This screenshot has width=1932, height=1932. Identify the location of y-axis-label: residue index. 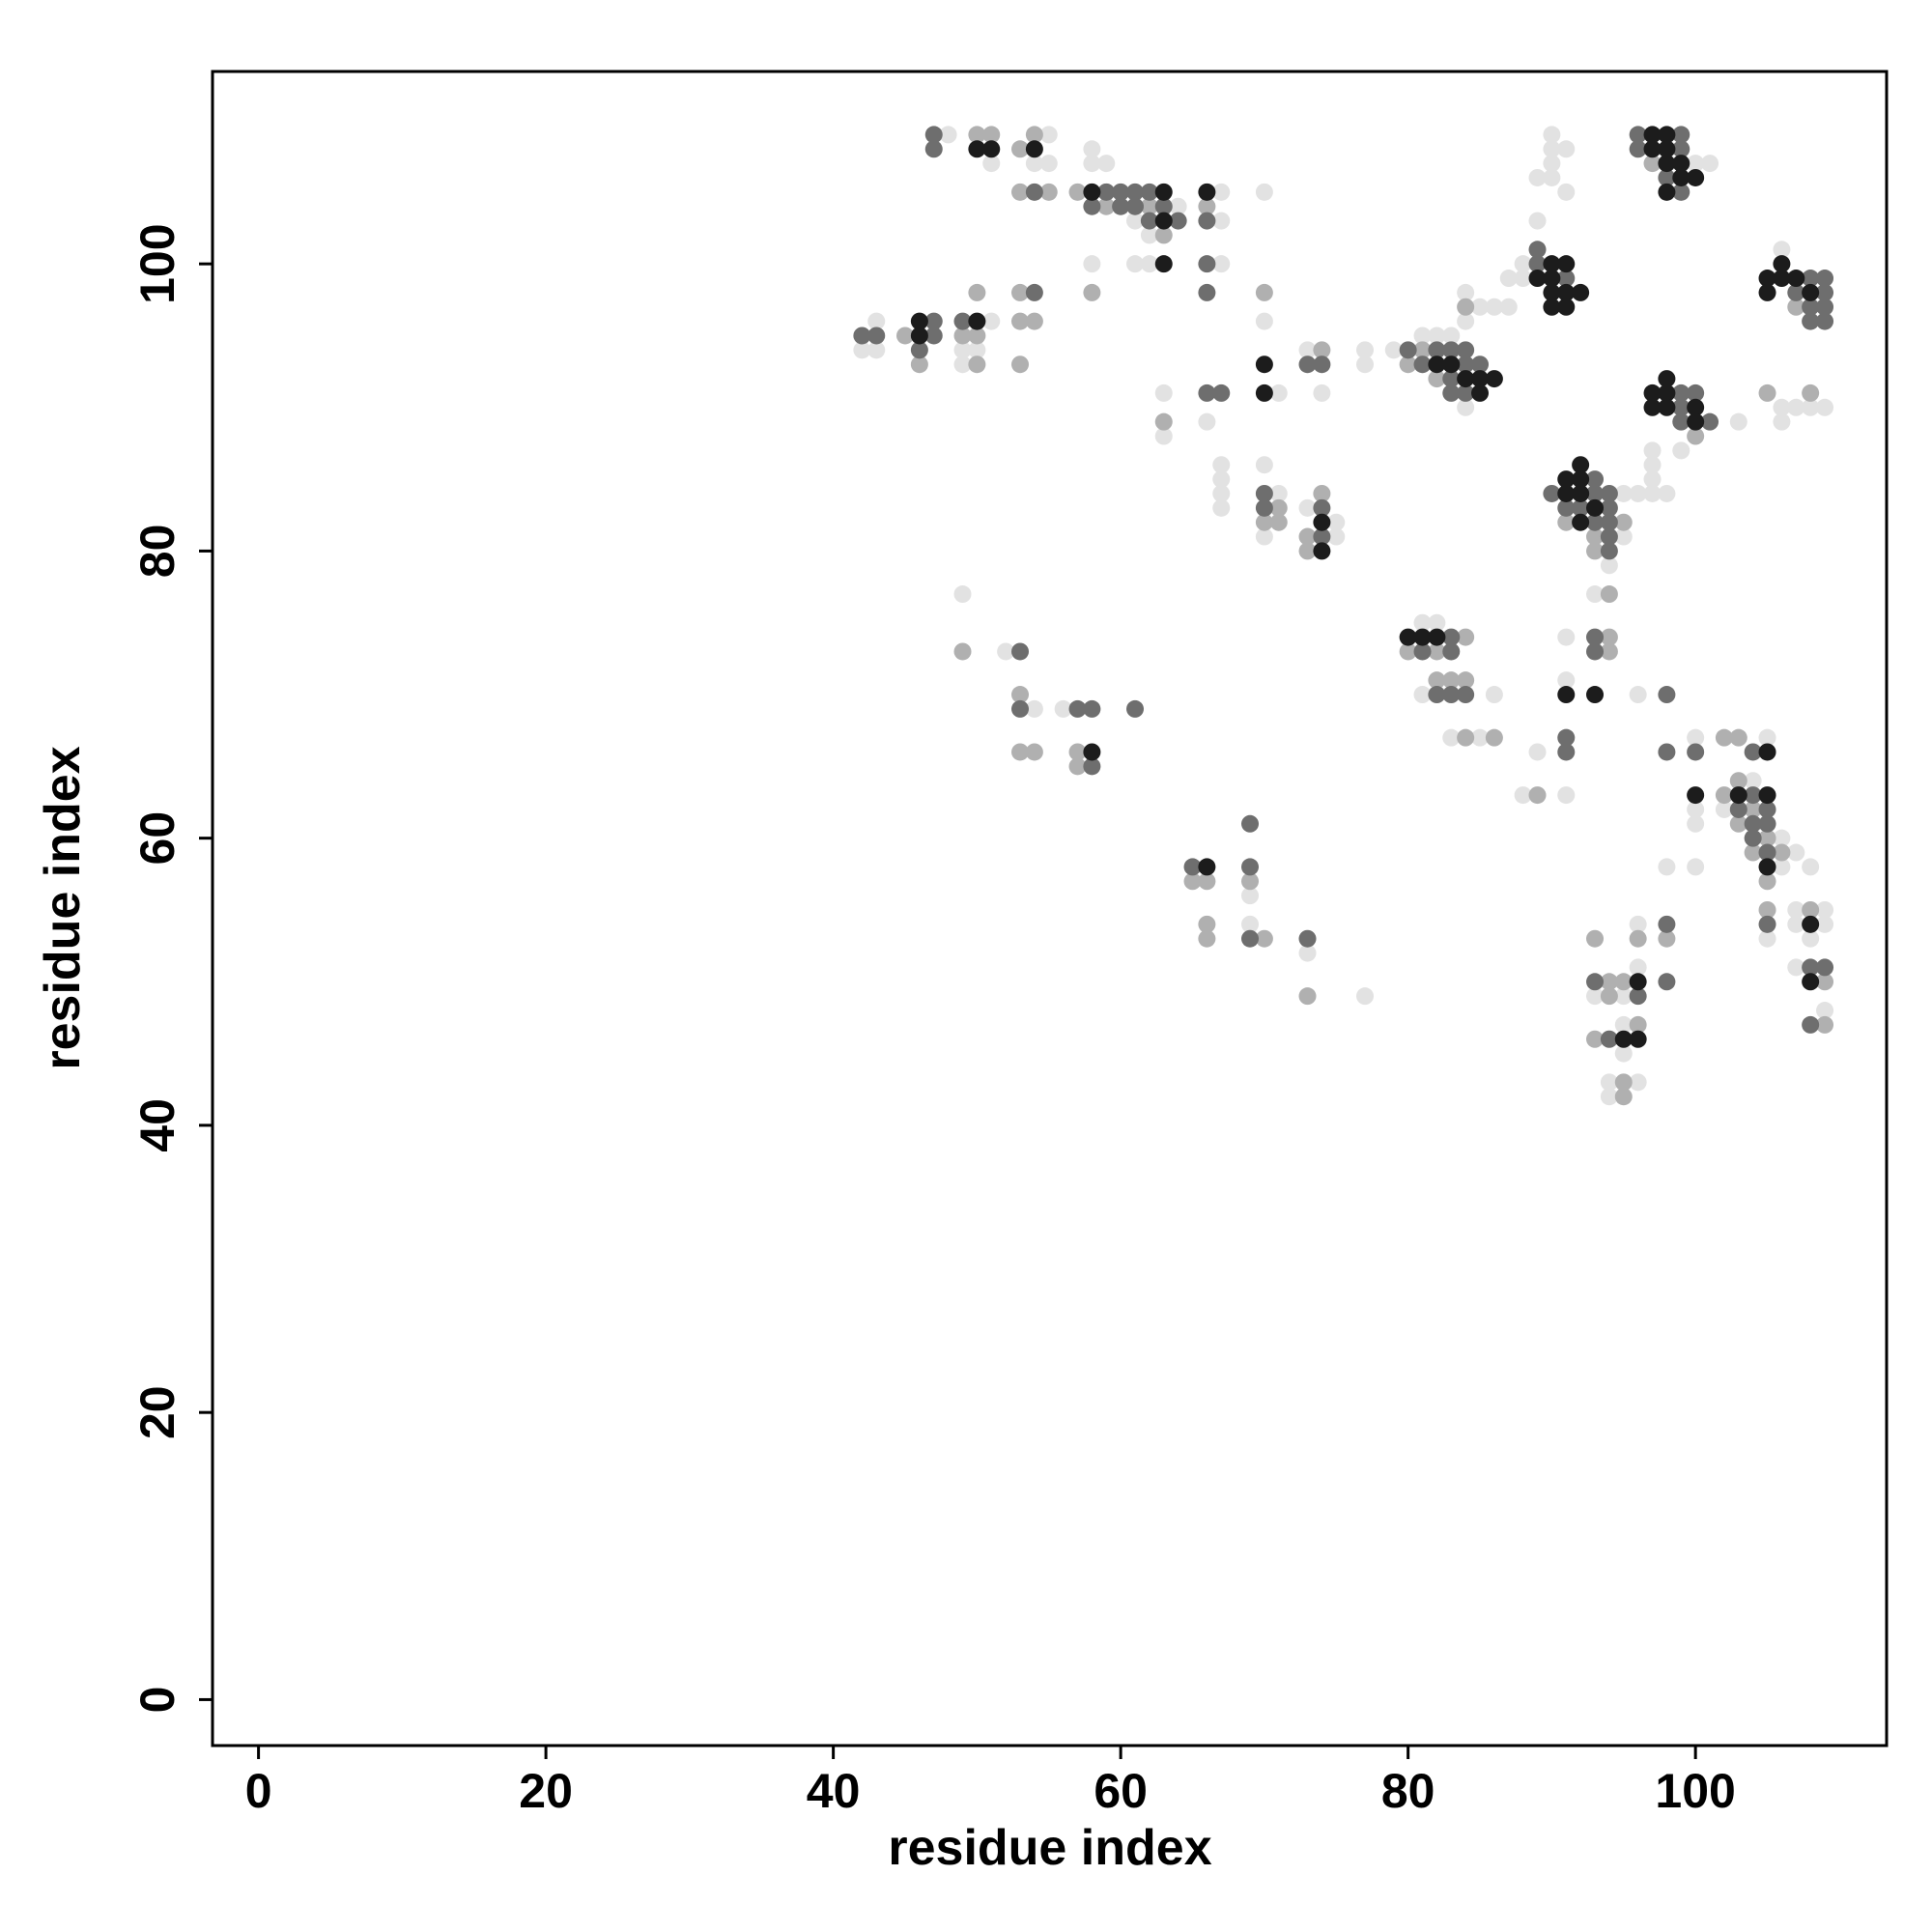
(63, 907).